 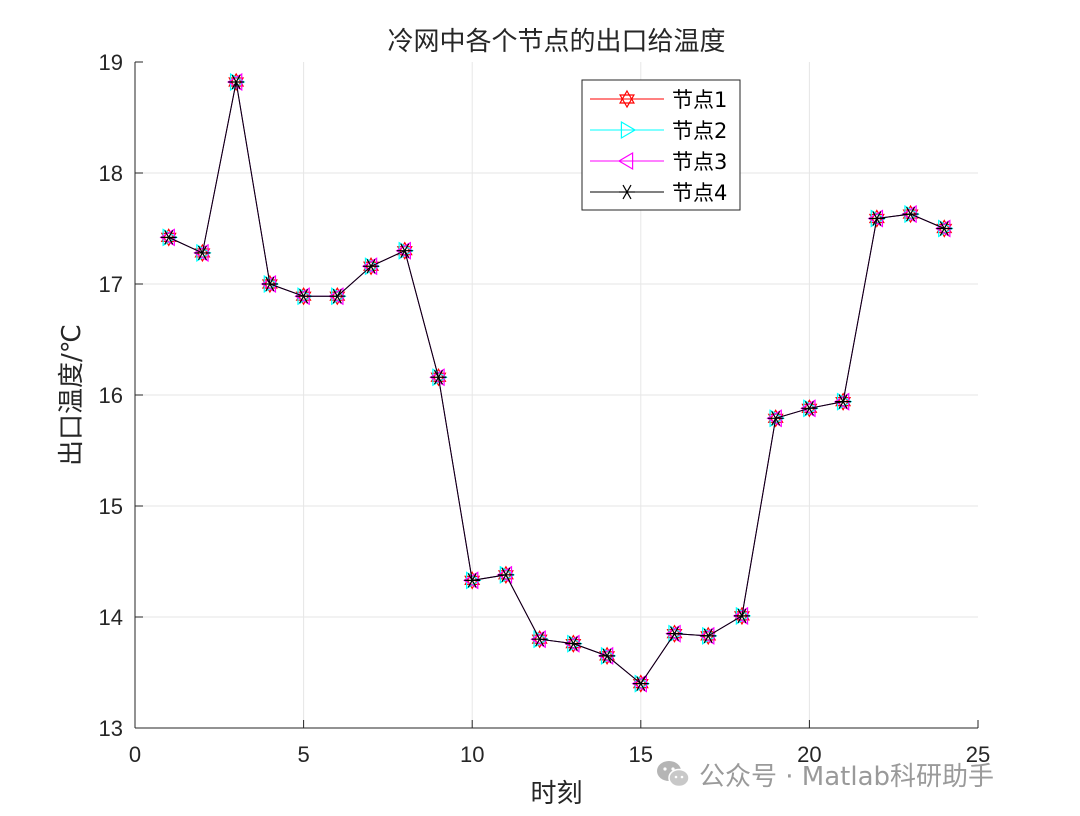 What do you see at coordinates (111, 617) in the screenshot?
I see `y-tick-label: 14` at bounding box center [111, 617].